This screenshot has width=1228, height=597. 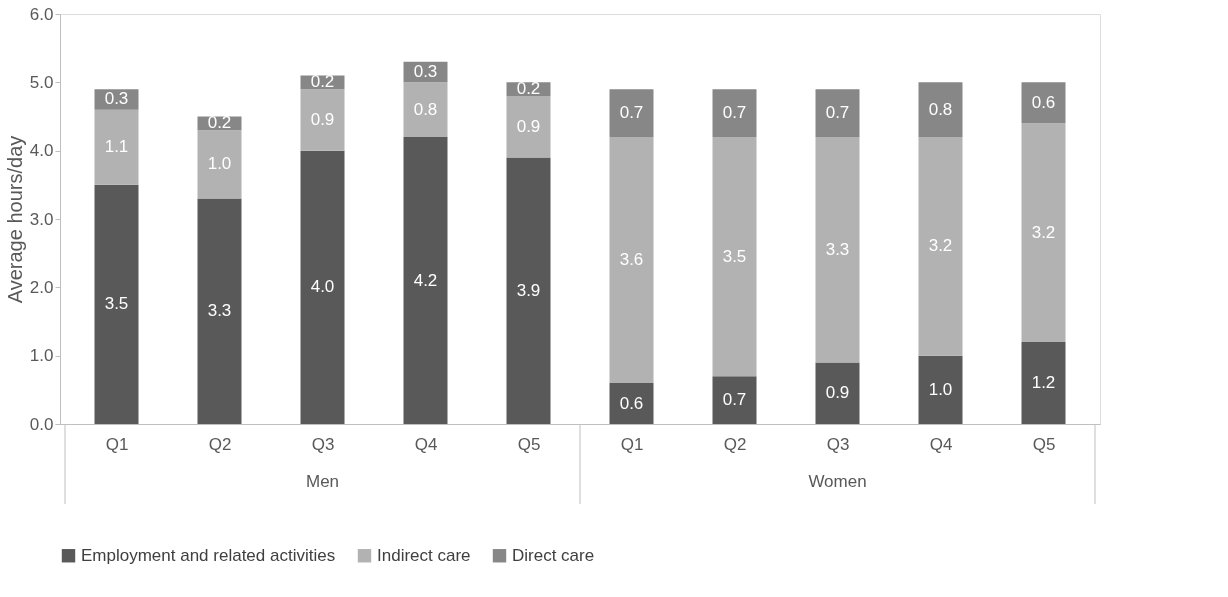 I want to click on legend-label: Indirect care, so click(x=424, y=555).